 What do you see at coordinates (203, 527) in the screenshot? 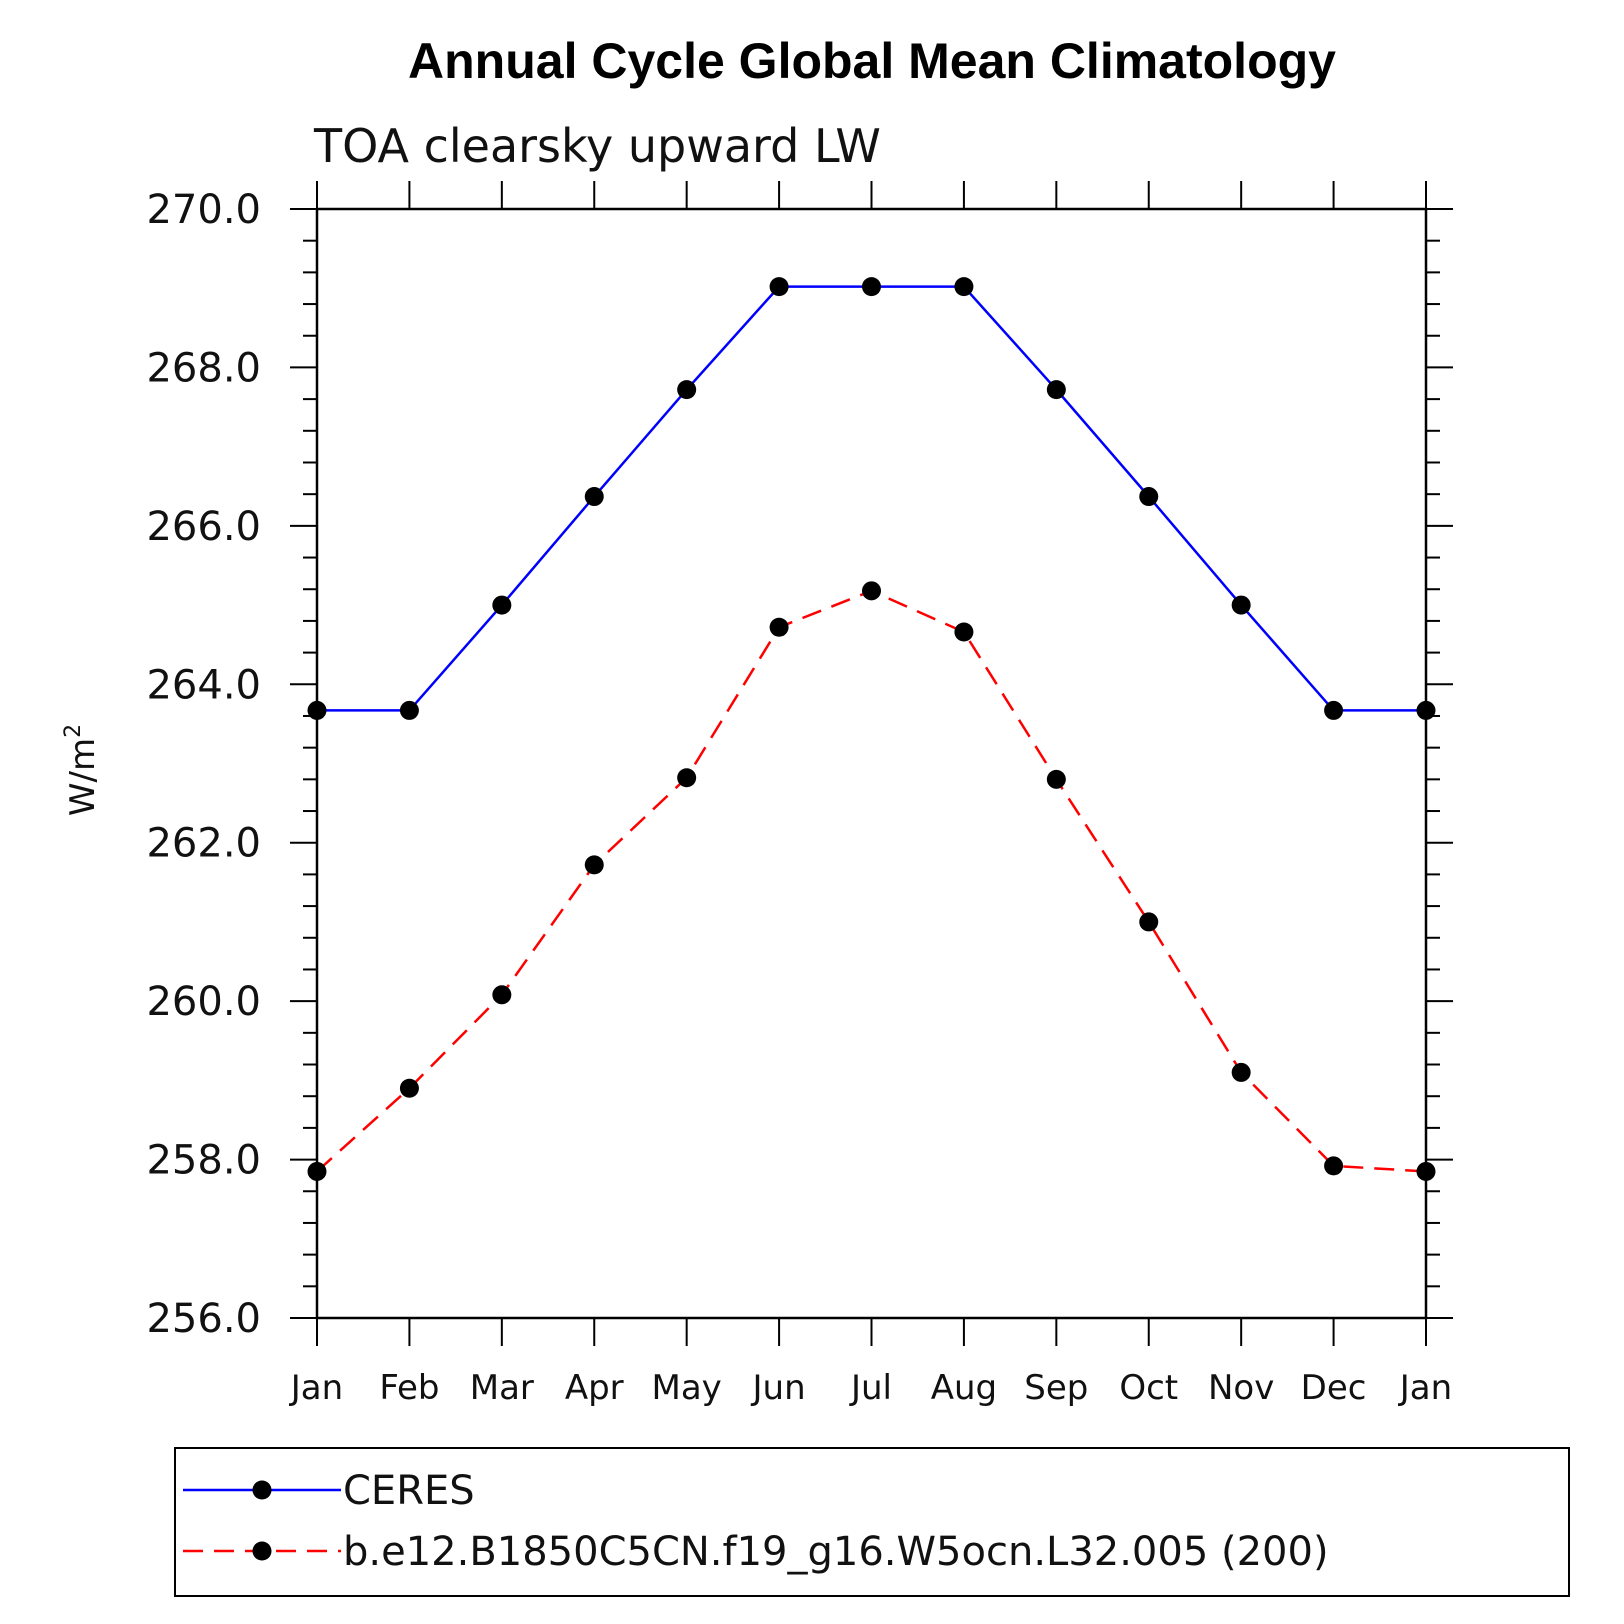
I see `y-tick-label: 266.0` at bounding box center [203, 527].